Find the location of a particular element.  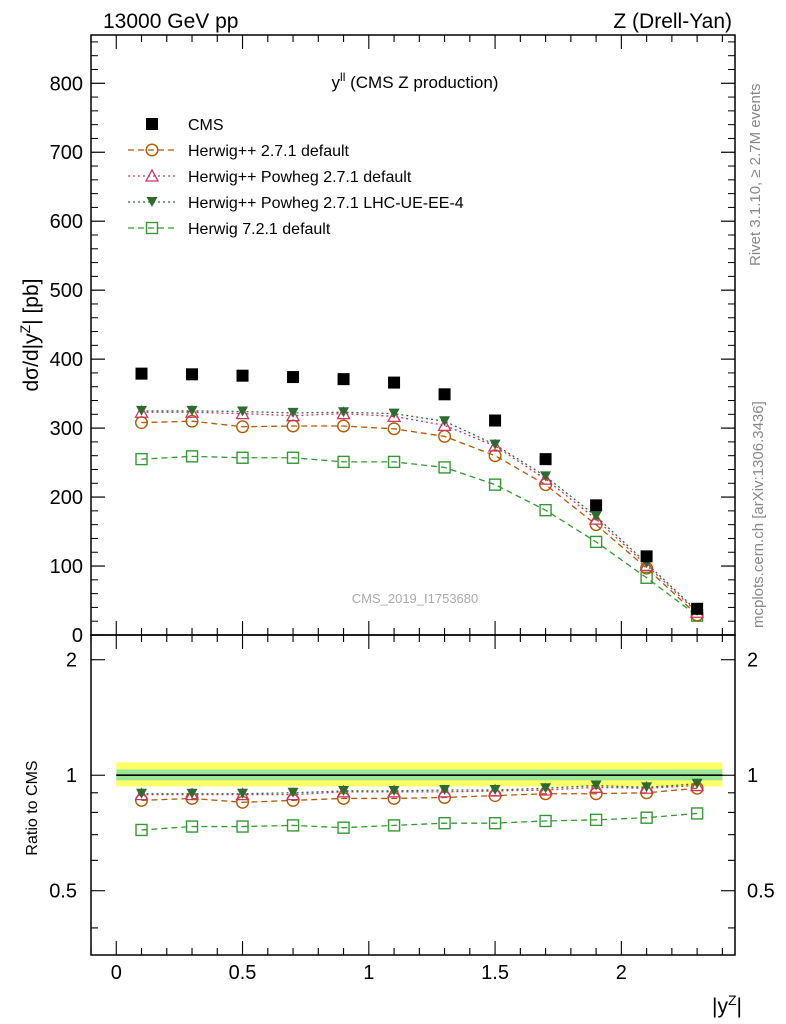

main-y-tick-label: 100 is located at coordinates (66, 567).